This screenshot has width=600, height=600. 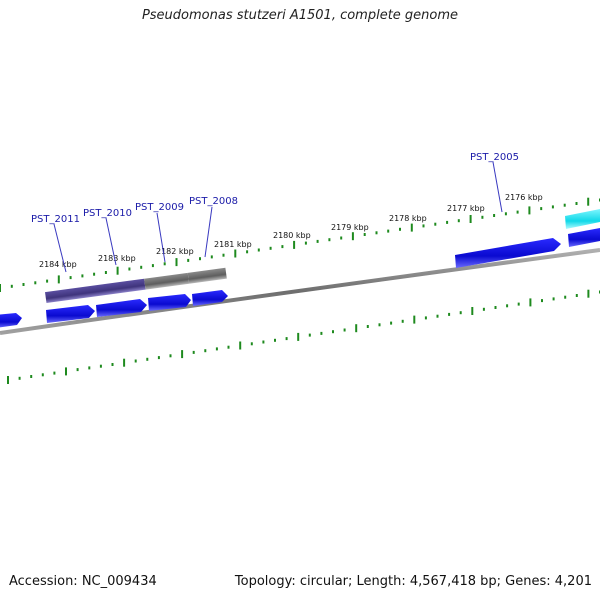 I want to click on gene-arrow-highlight, so click(x=582, y=219).